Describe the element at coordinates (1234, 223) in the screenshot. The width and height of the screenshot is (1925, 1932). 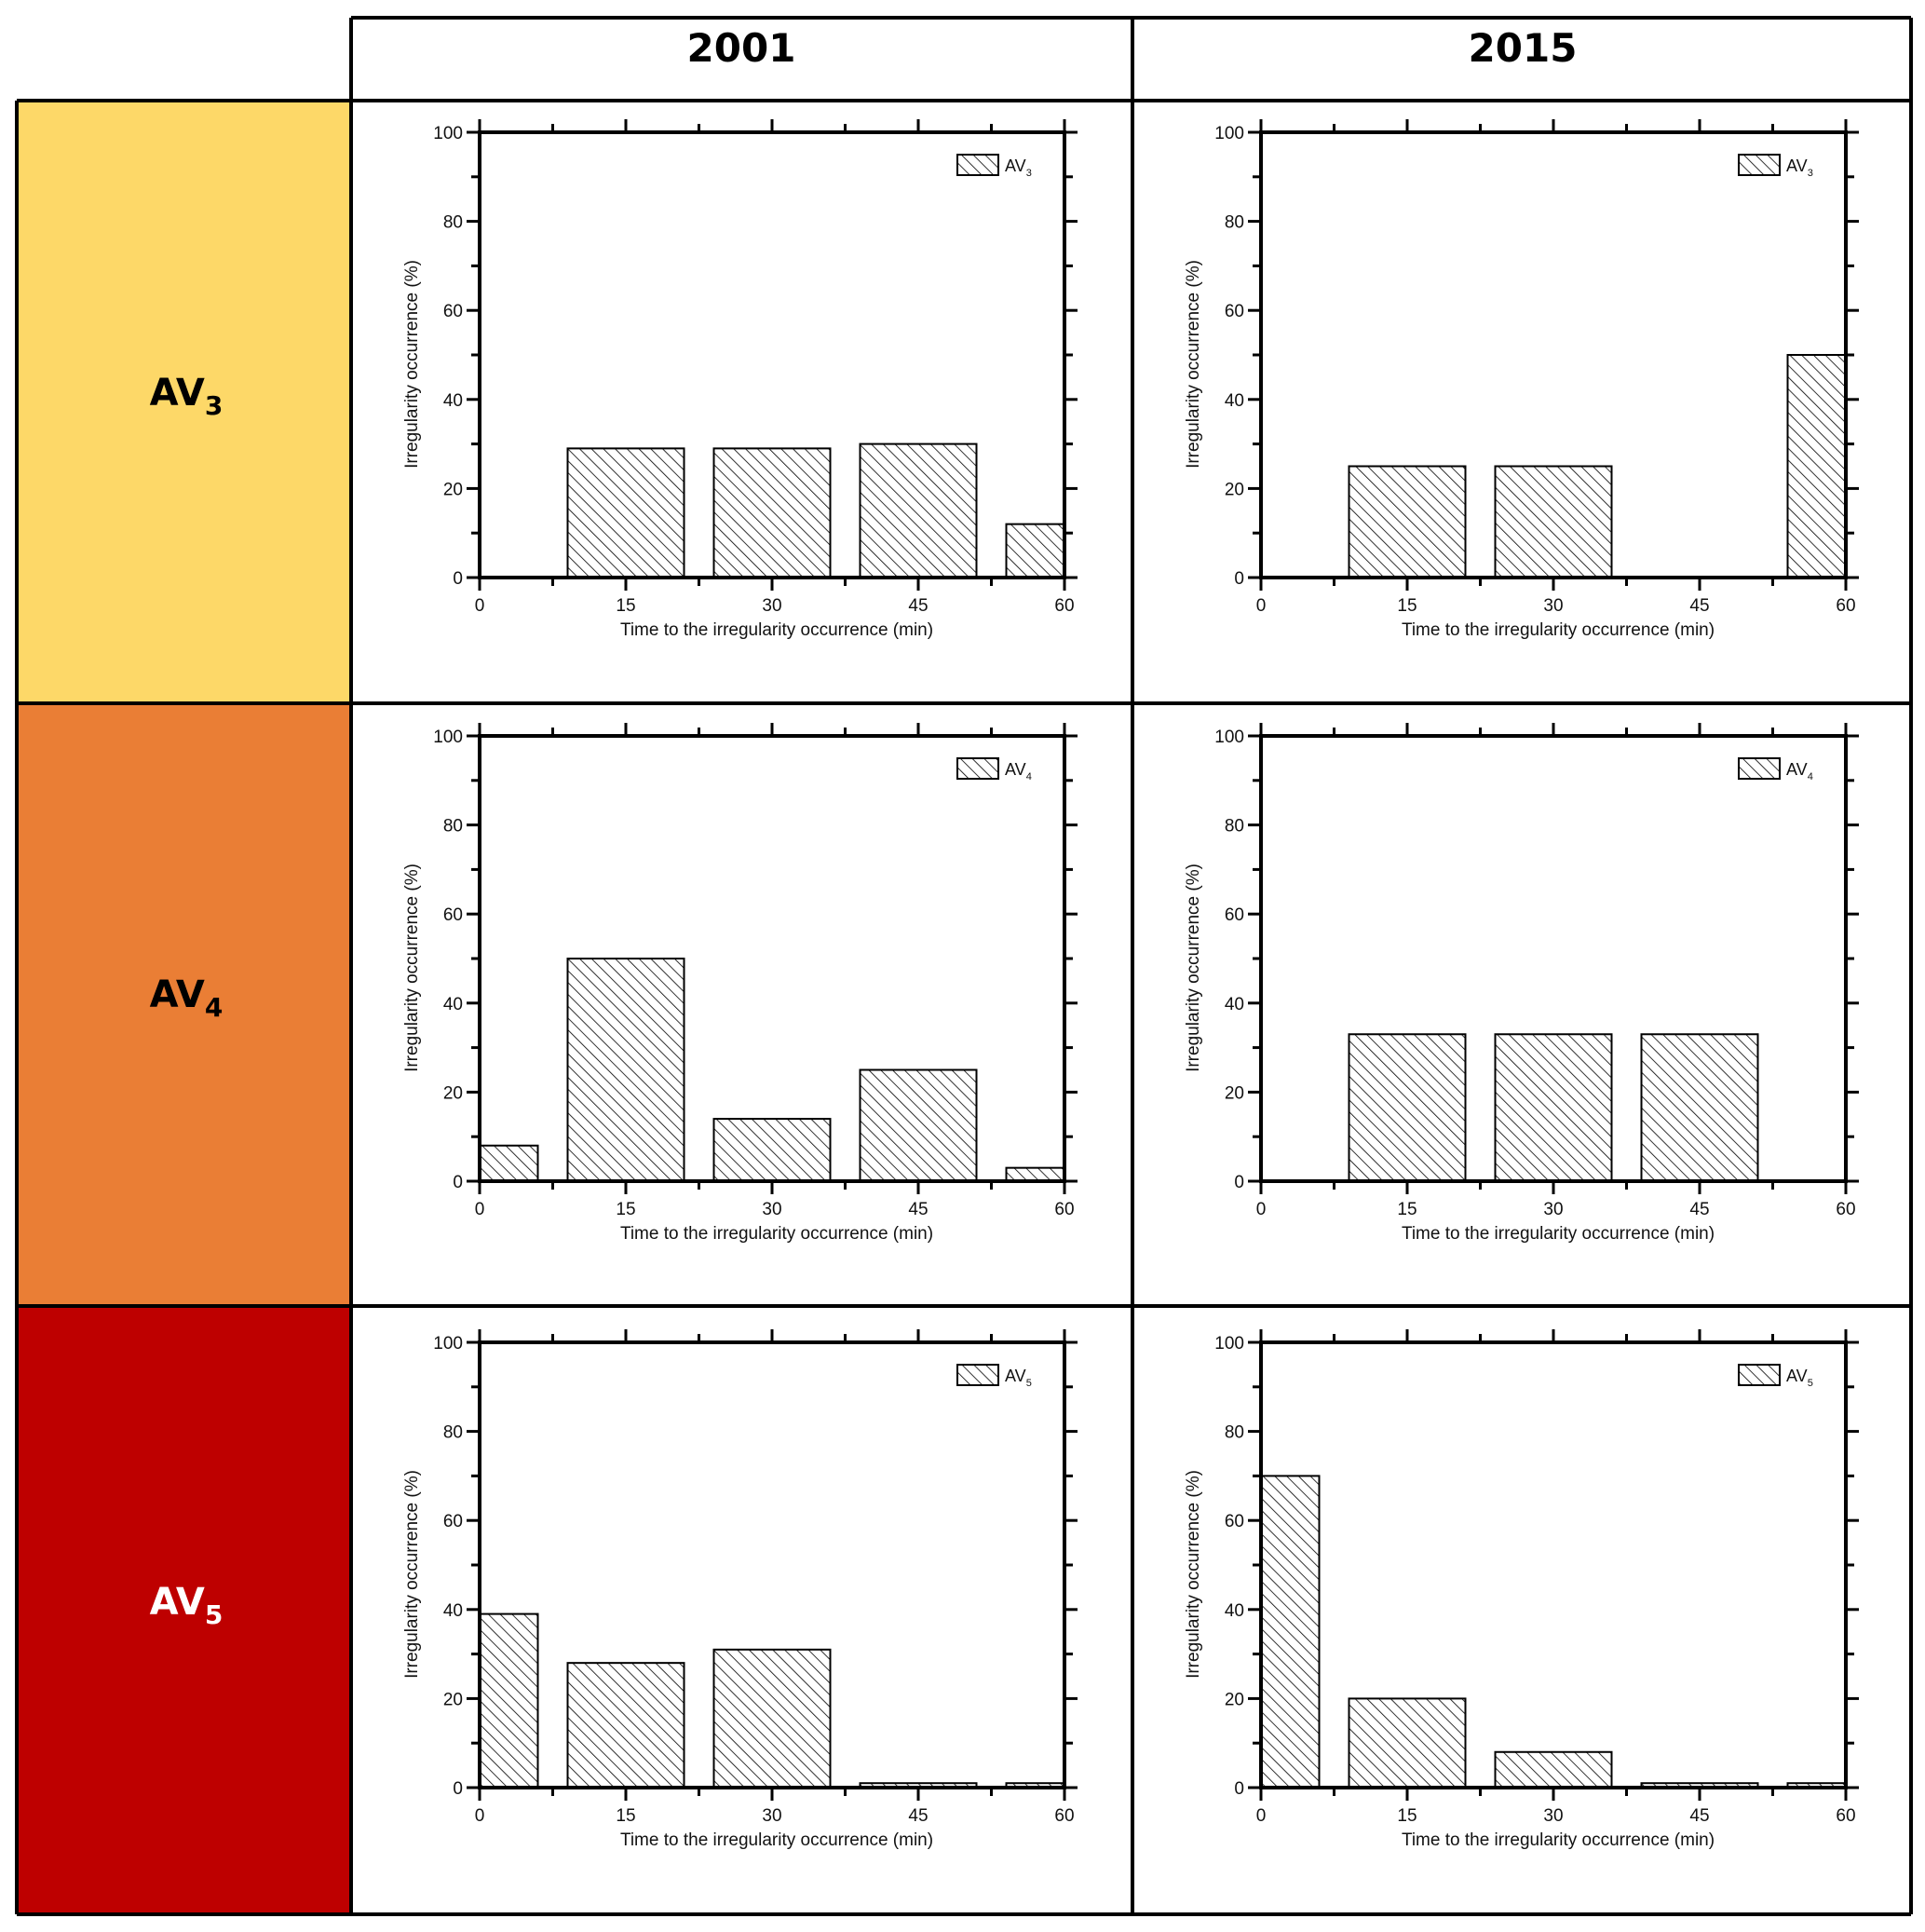
I see `y-tick-label-av3-2015-80: 80` at that location.